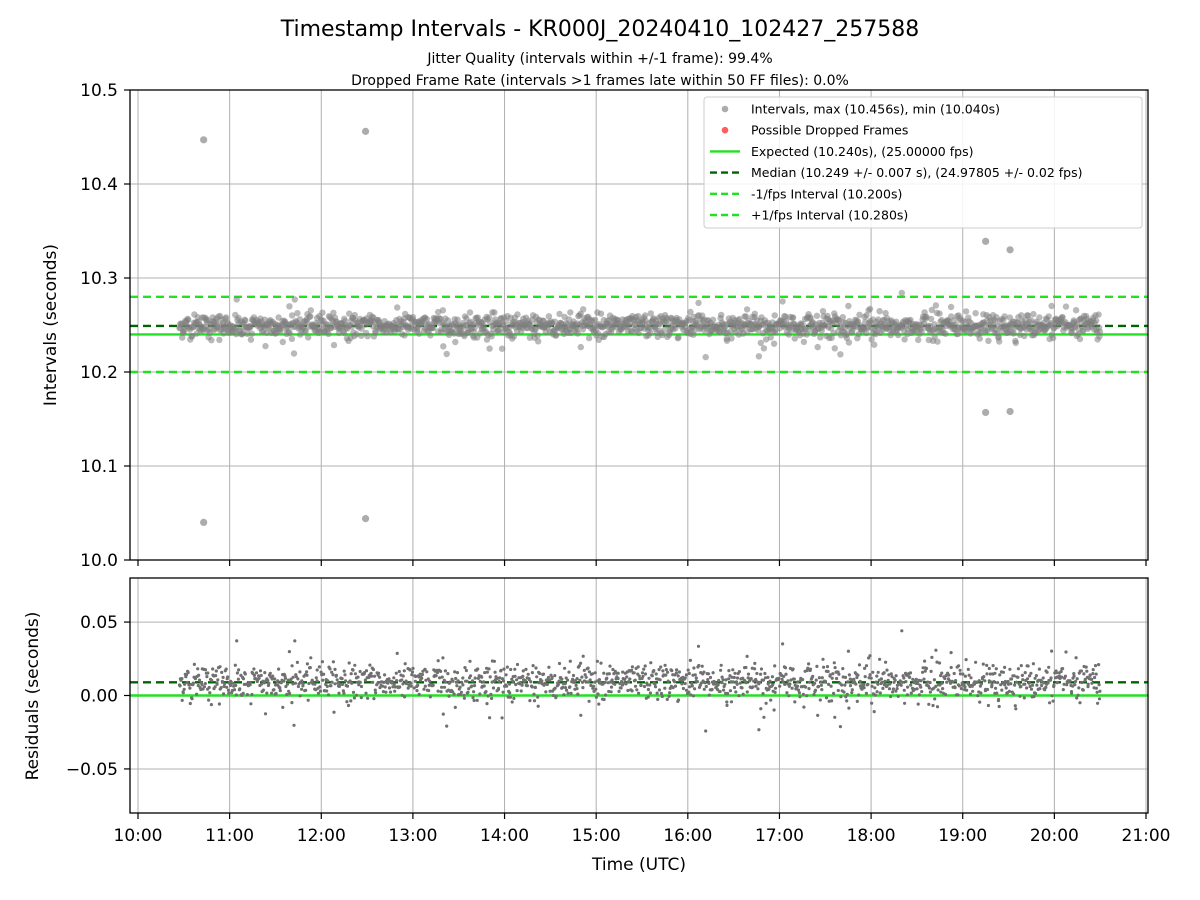  I want to click on interval-outlier-point, so click(986, 412).